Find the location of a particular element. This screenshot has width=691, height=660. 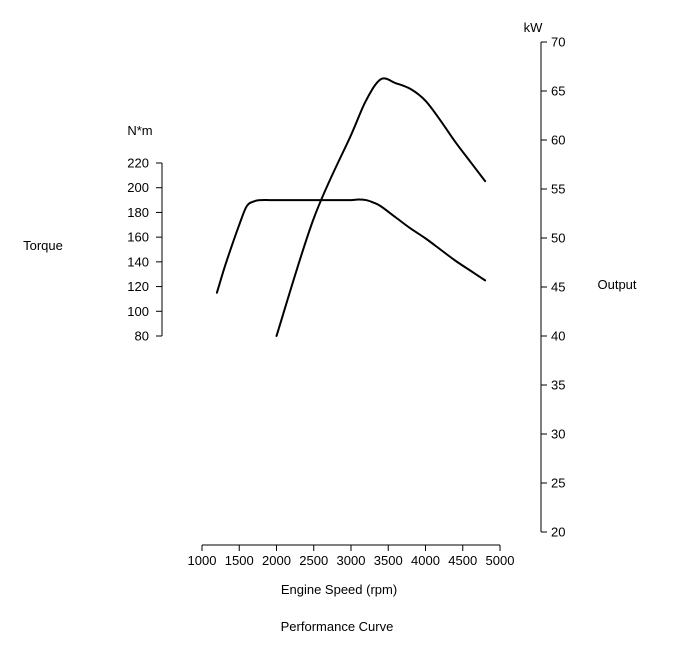

output-tick-label: 40 is located at coordinates (558, 336).